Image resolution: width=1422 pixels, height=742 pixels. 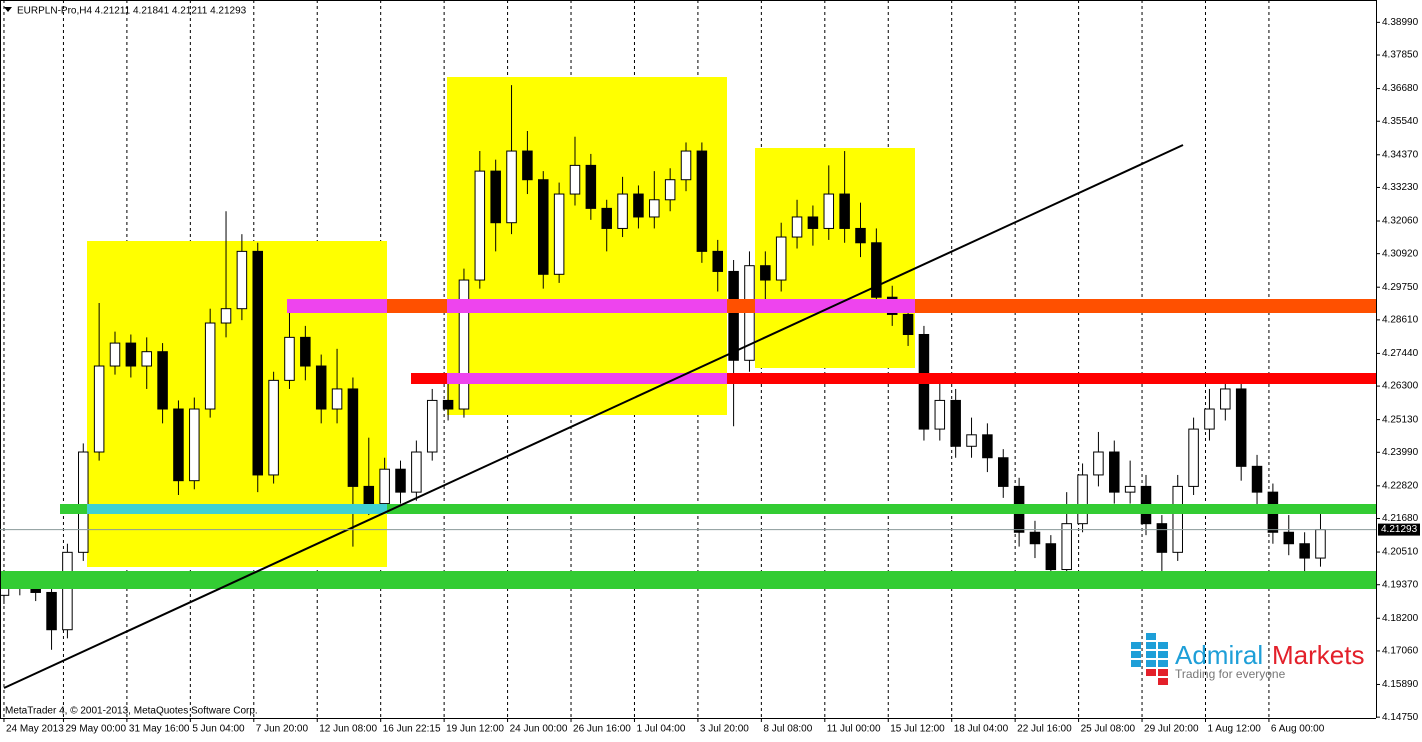 I want to click on x-tick-label: 6 Aug 00:00, so click(x=1298, y=729).